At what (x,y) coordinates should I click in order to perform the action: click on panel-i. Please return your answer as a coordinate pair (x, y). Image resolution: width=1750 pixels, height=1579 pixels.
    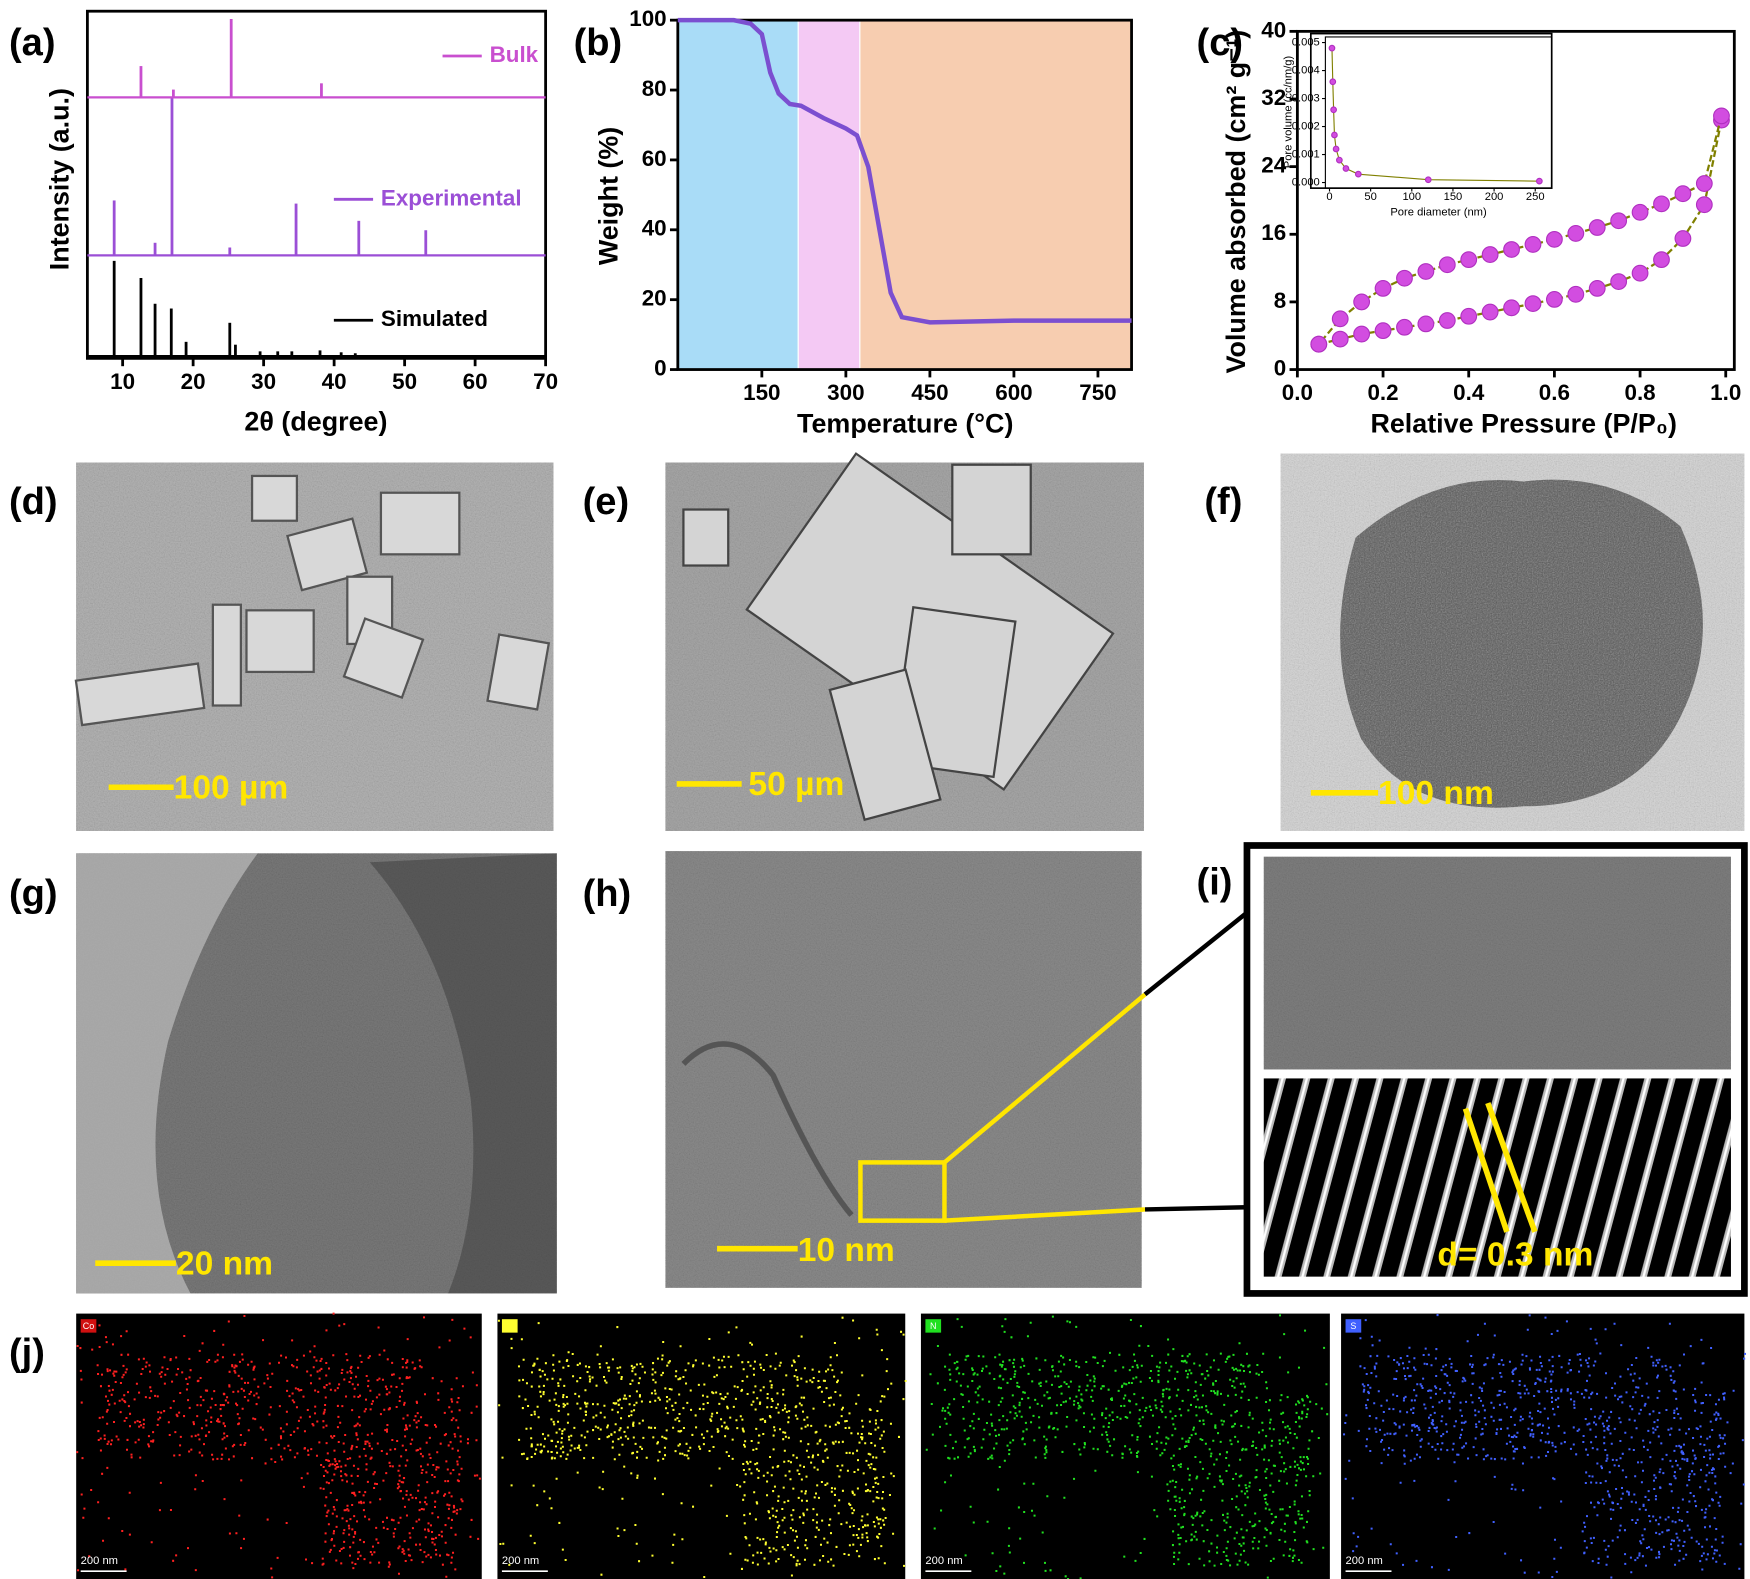
    Looking at the image, I should click on (1495, 1069).